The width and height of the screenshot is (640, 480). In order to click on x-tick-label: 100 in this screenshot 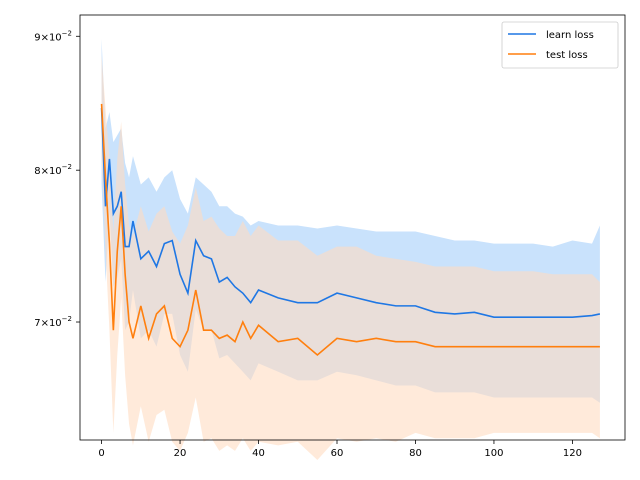, I will do `click(493, 453)`.